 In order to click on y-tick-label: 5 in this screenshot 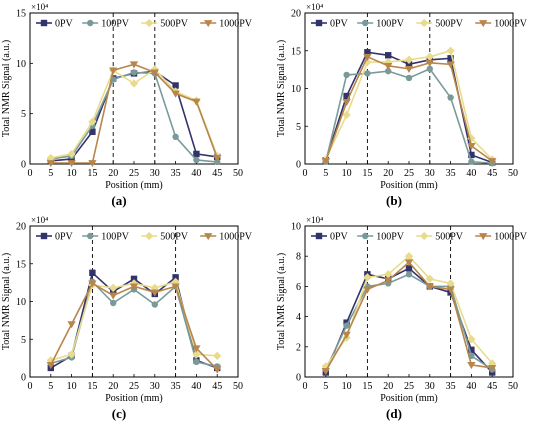, I will do `click(23, 114)`.